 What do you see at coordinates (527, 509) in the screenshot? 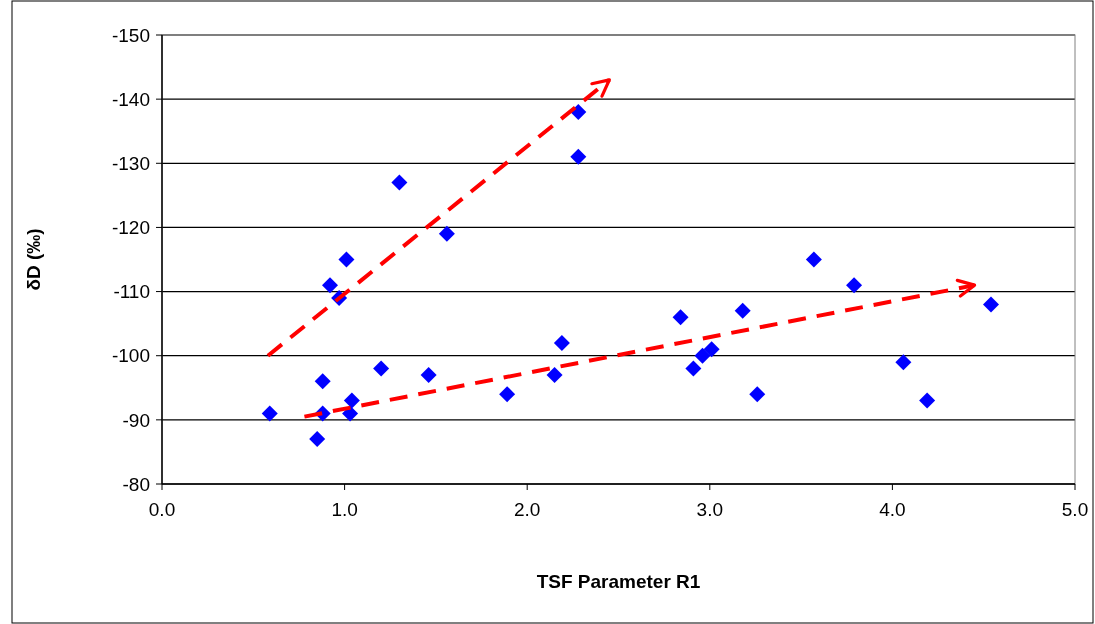
I see `x-tick-label: 2.0` at bounding box center [527, 509].